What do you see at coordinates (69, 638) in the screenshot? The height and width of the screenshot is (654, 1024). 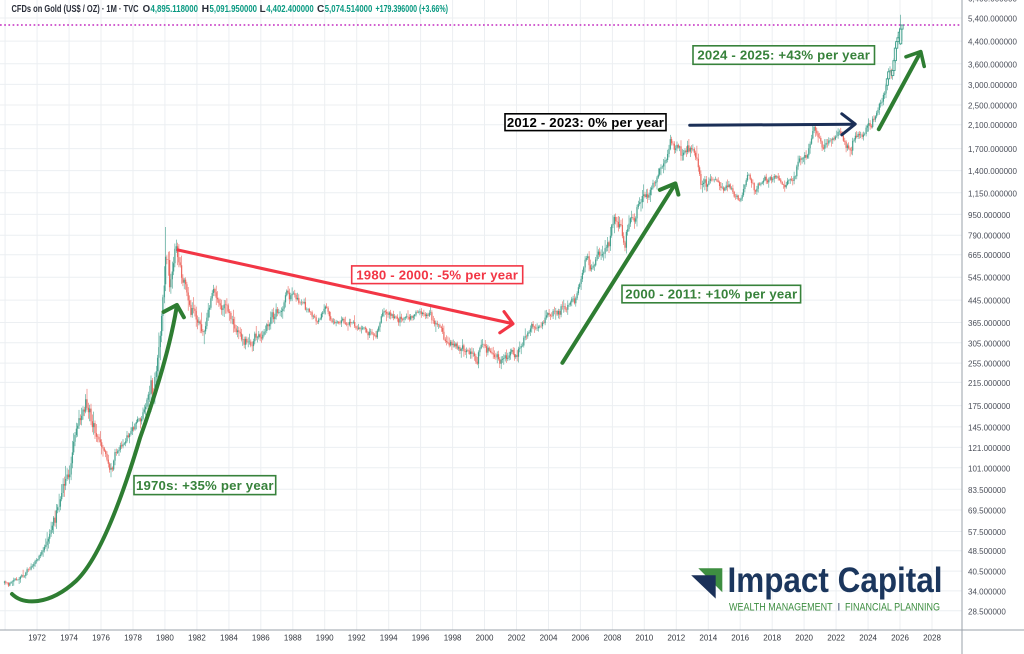 I see `svg-text: 1974` at bounding box center [69, 638].